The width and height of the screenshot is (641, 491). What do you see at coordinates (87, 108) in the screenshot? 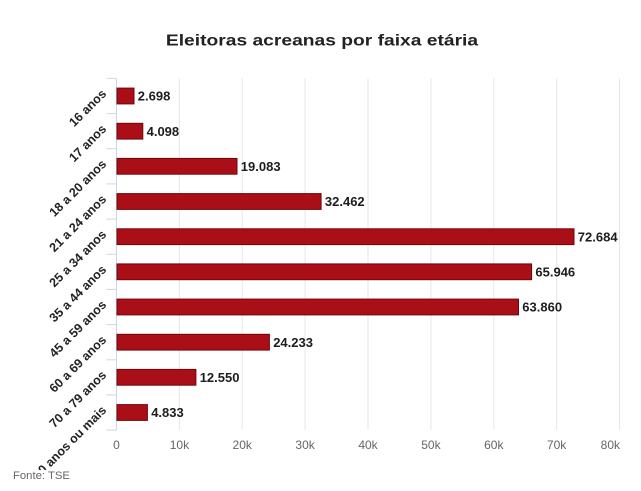
I see `svg-text: 16 anos` at bounding box center [87, 108].